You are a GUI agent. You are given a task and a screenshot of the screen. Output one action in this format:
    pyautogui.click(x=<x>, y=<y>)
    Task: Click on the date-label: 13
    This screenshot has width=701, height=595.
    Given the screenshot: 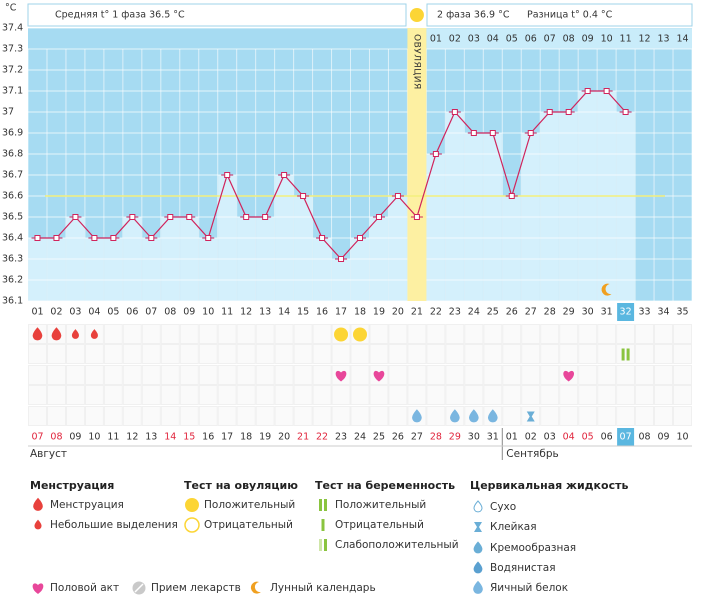 What is the action you would take?
    pyautogui.click(x=151, y=437)
    